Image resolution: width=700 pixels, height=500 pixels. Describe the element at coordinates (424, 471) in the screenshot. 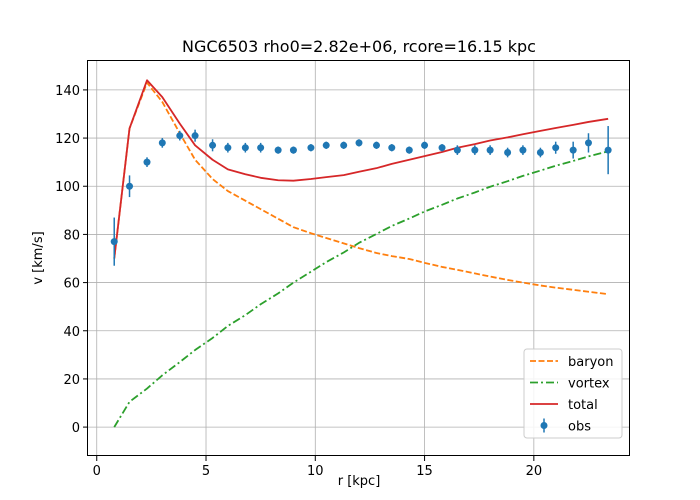

I see `x-tick-label: 15` at that location.